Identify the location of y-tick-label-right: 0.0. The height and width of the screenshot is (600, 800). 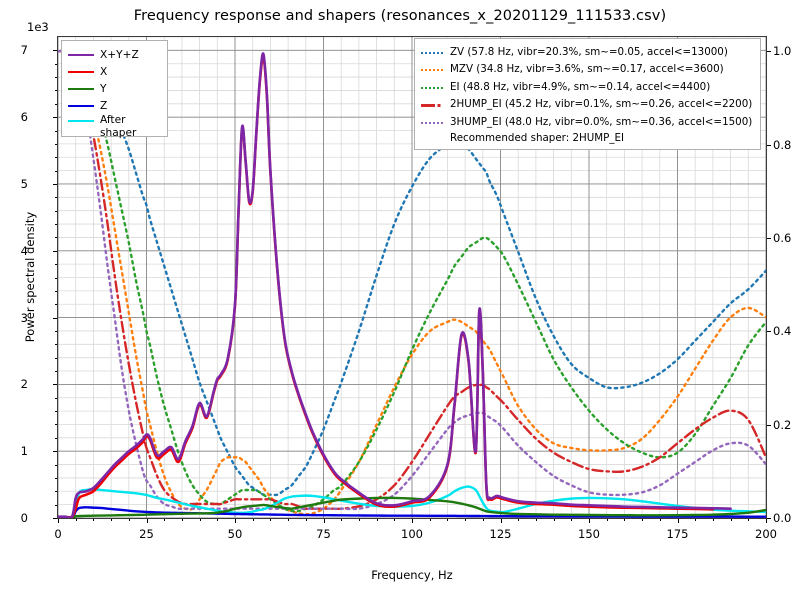
(782, 518).